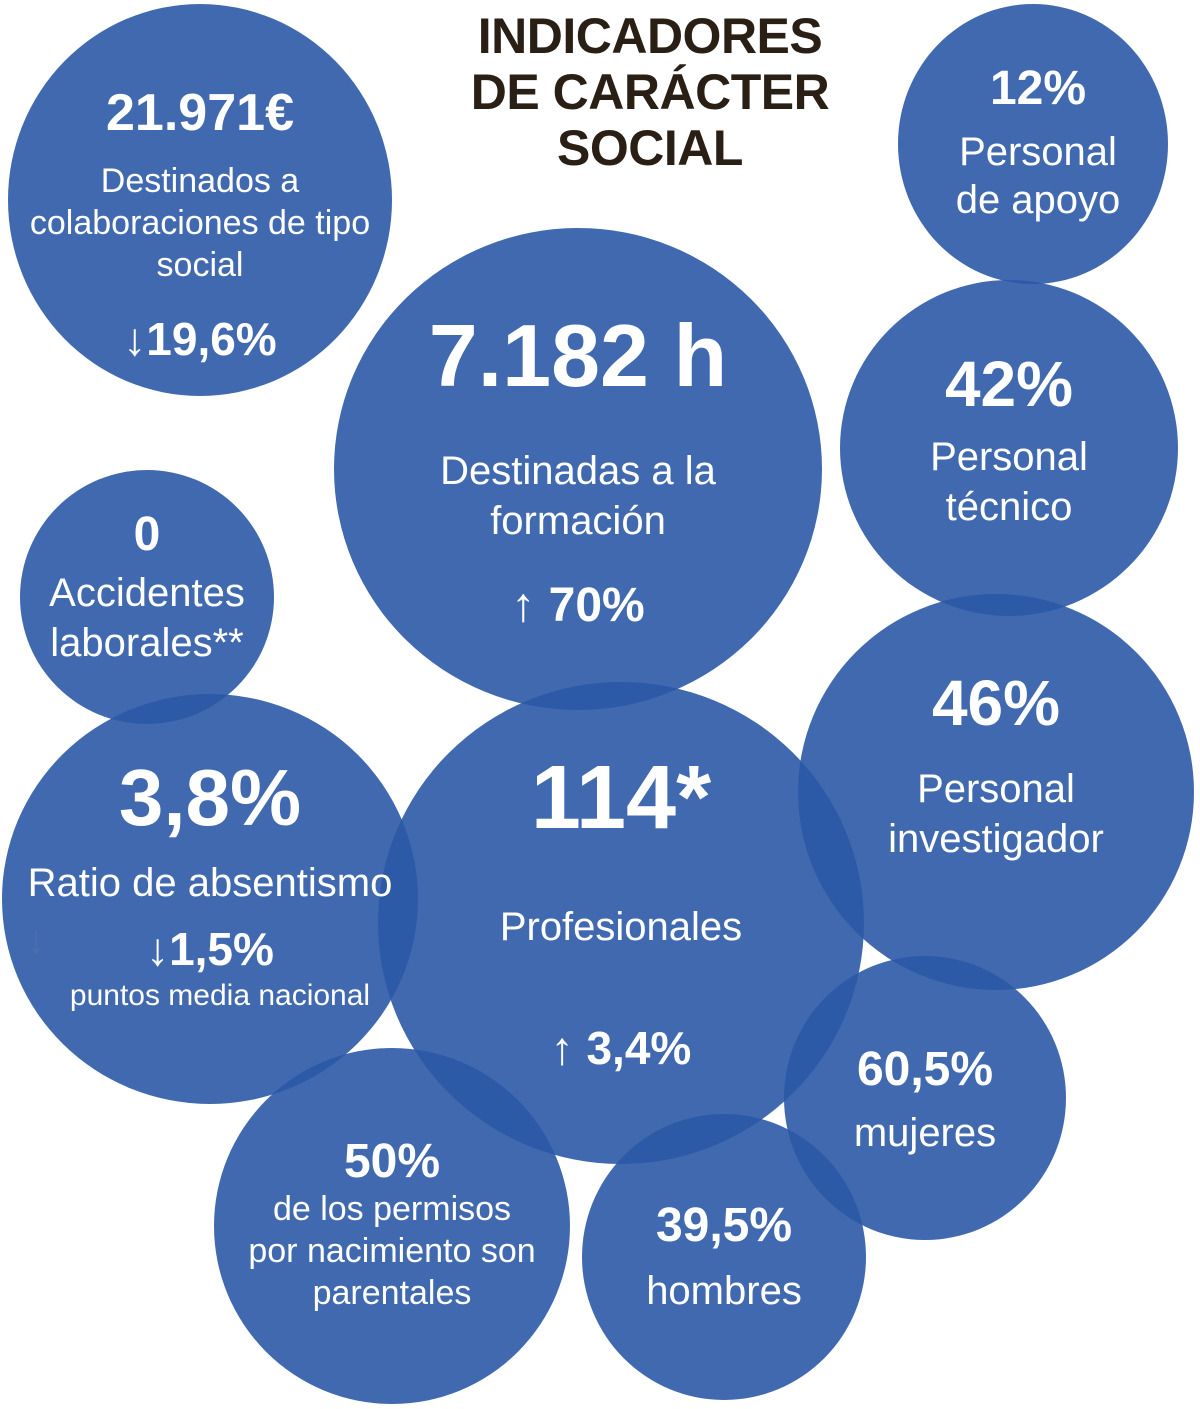 The height and width of the screenshot is (1409, 1200). Describe the element at coordinates (996, 703) in the screenshot. I see `investigador-value: 46%` at that location.